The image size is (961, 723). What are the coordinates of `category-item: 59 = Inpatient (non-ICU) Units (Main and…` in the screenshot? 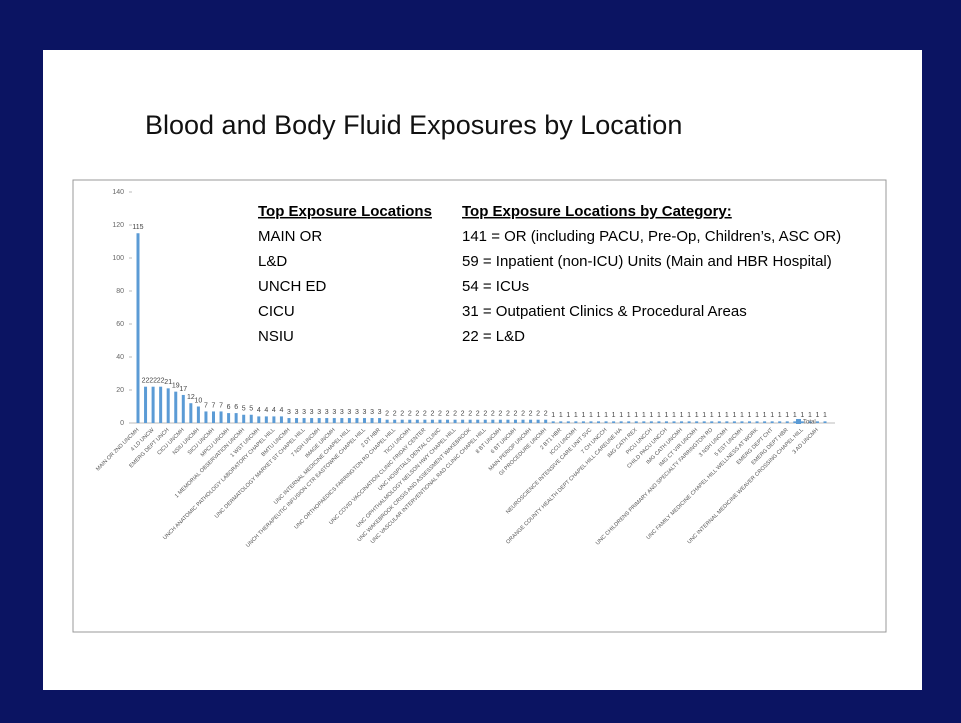 It's located at (647, 261).